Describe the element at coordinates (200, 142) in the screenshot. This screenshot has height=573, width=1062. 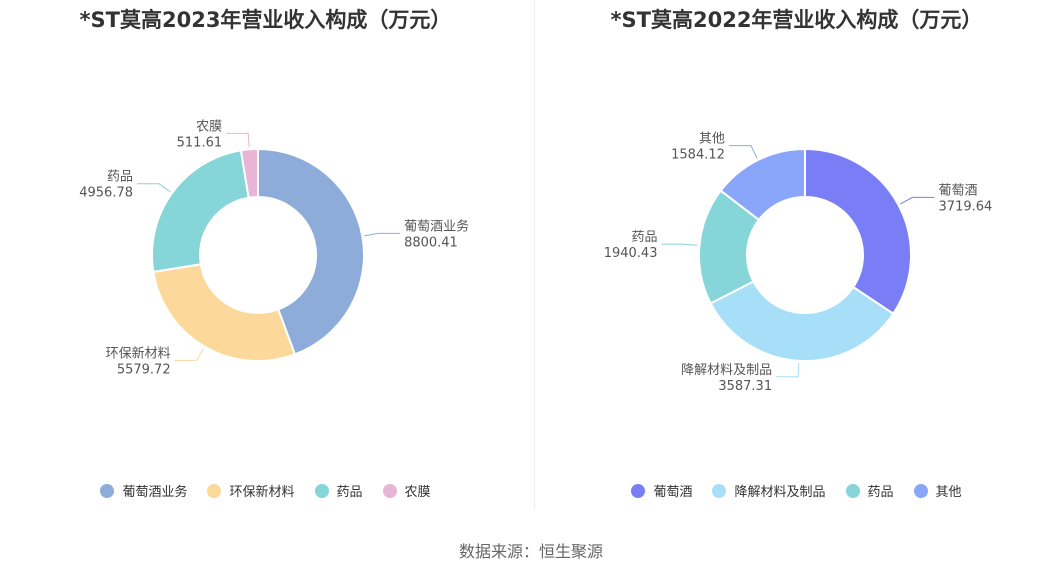
I see `slice-value-label-2023-3: 511.61` at that location.